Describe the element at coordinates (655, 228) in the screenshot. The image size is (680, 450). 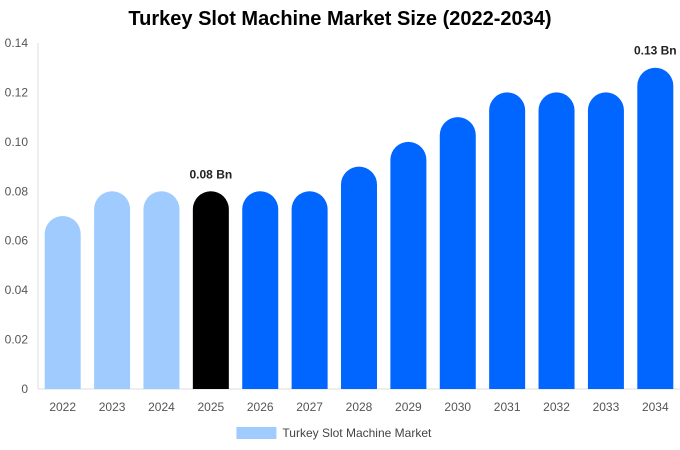
I see `bar-2034` at that location.